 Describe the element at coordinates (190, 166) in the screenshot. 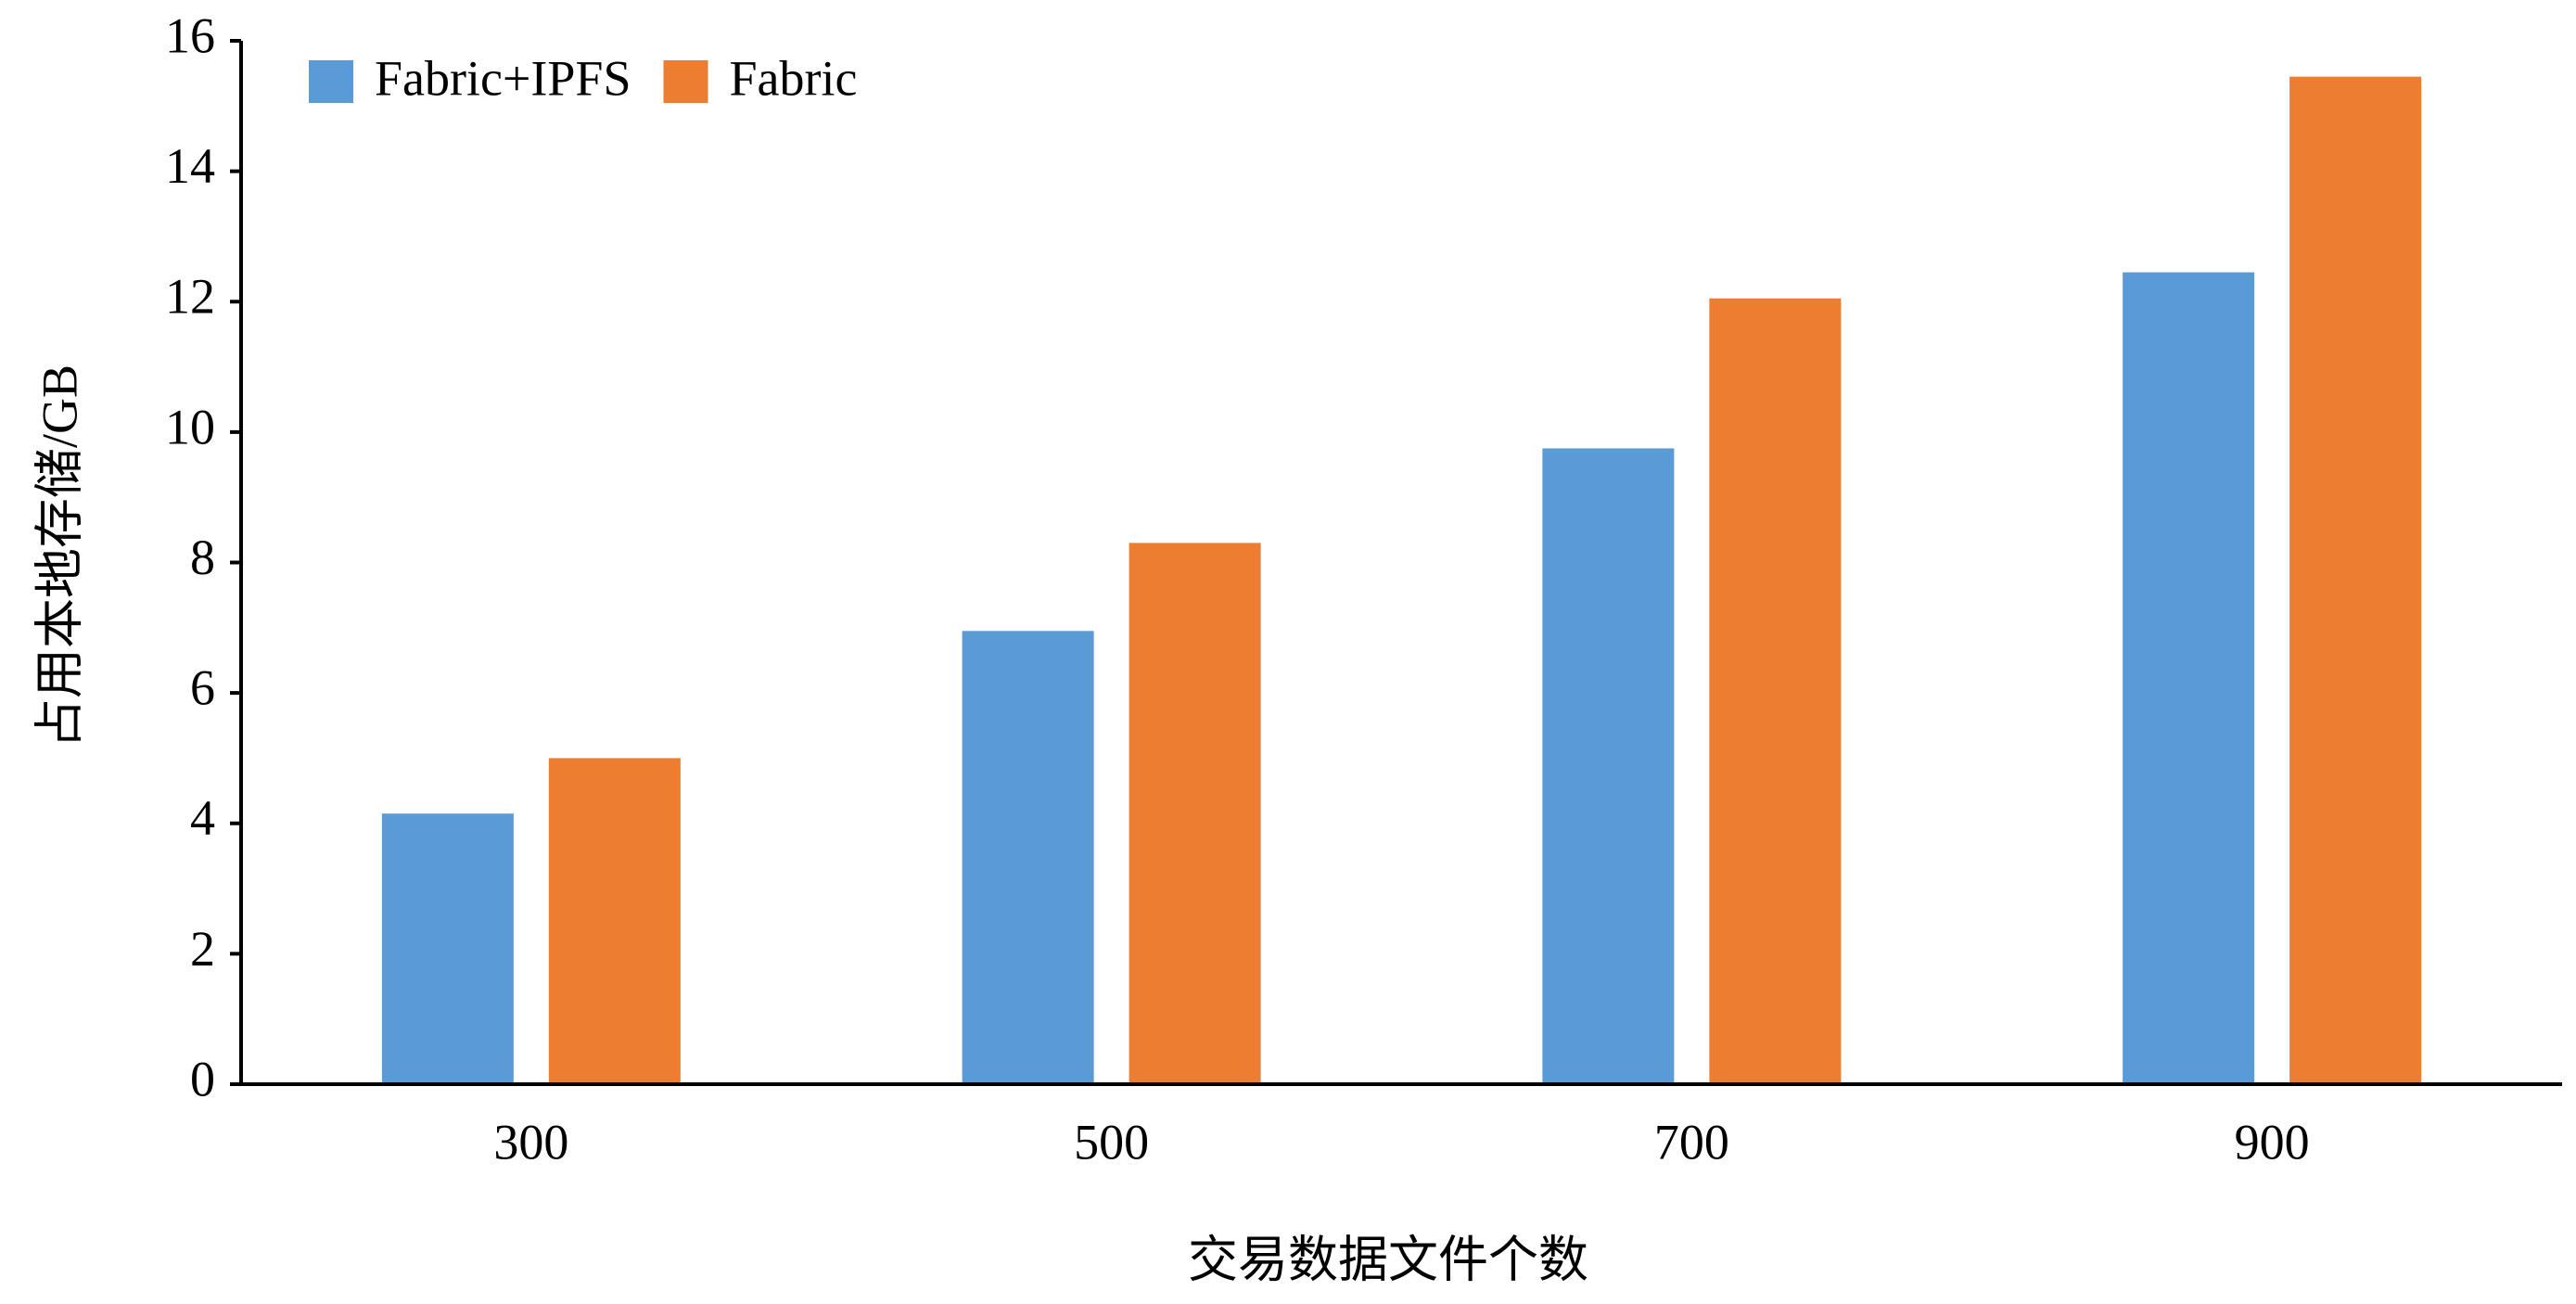

I see `y-tick-label: 14` at that location.